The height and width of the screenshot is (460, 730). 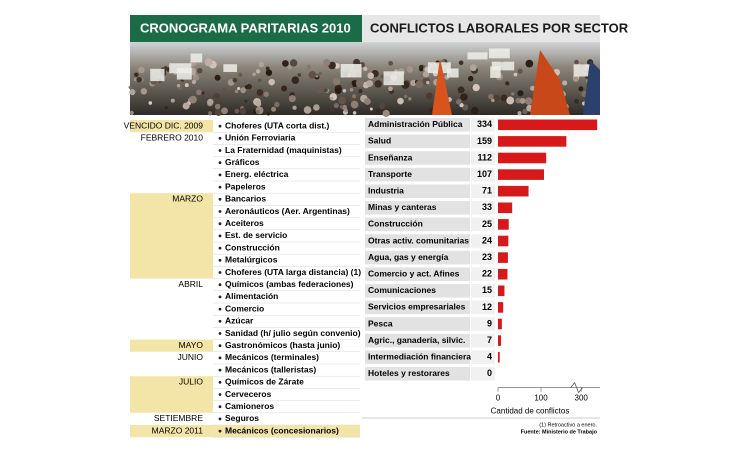 What do you see at coordinates (172, 138) in the screenshot?
I see `period-label: FEBRERO 2010` at bounding box center [172, 138].